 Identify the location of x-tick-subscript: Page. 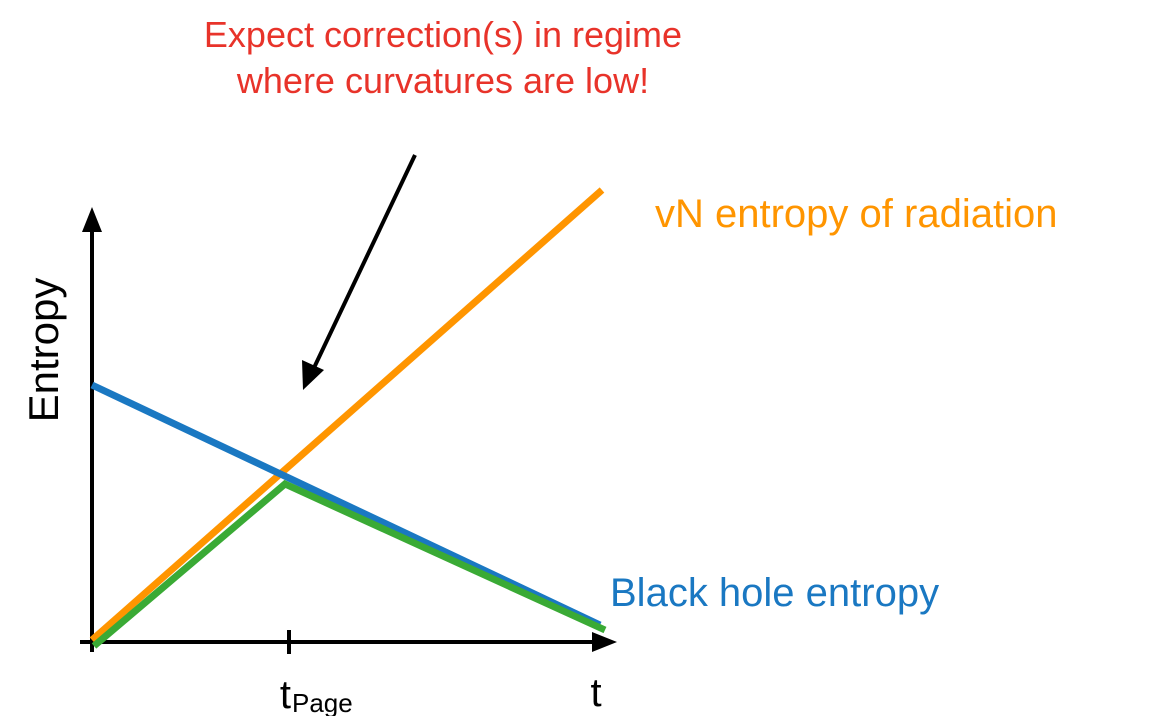
(322, 702).